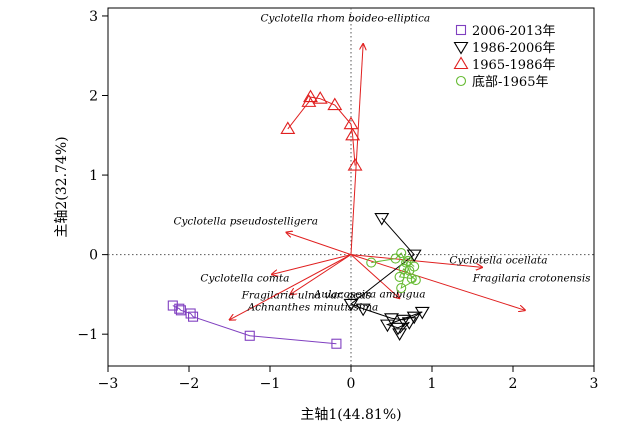 The height and width of the screenshot is (432, 619). I want to click on y-axis-label: 主轴2(32.74%), so click(62, 186).